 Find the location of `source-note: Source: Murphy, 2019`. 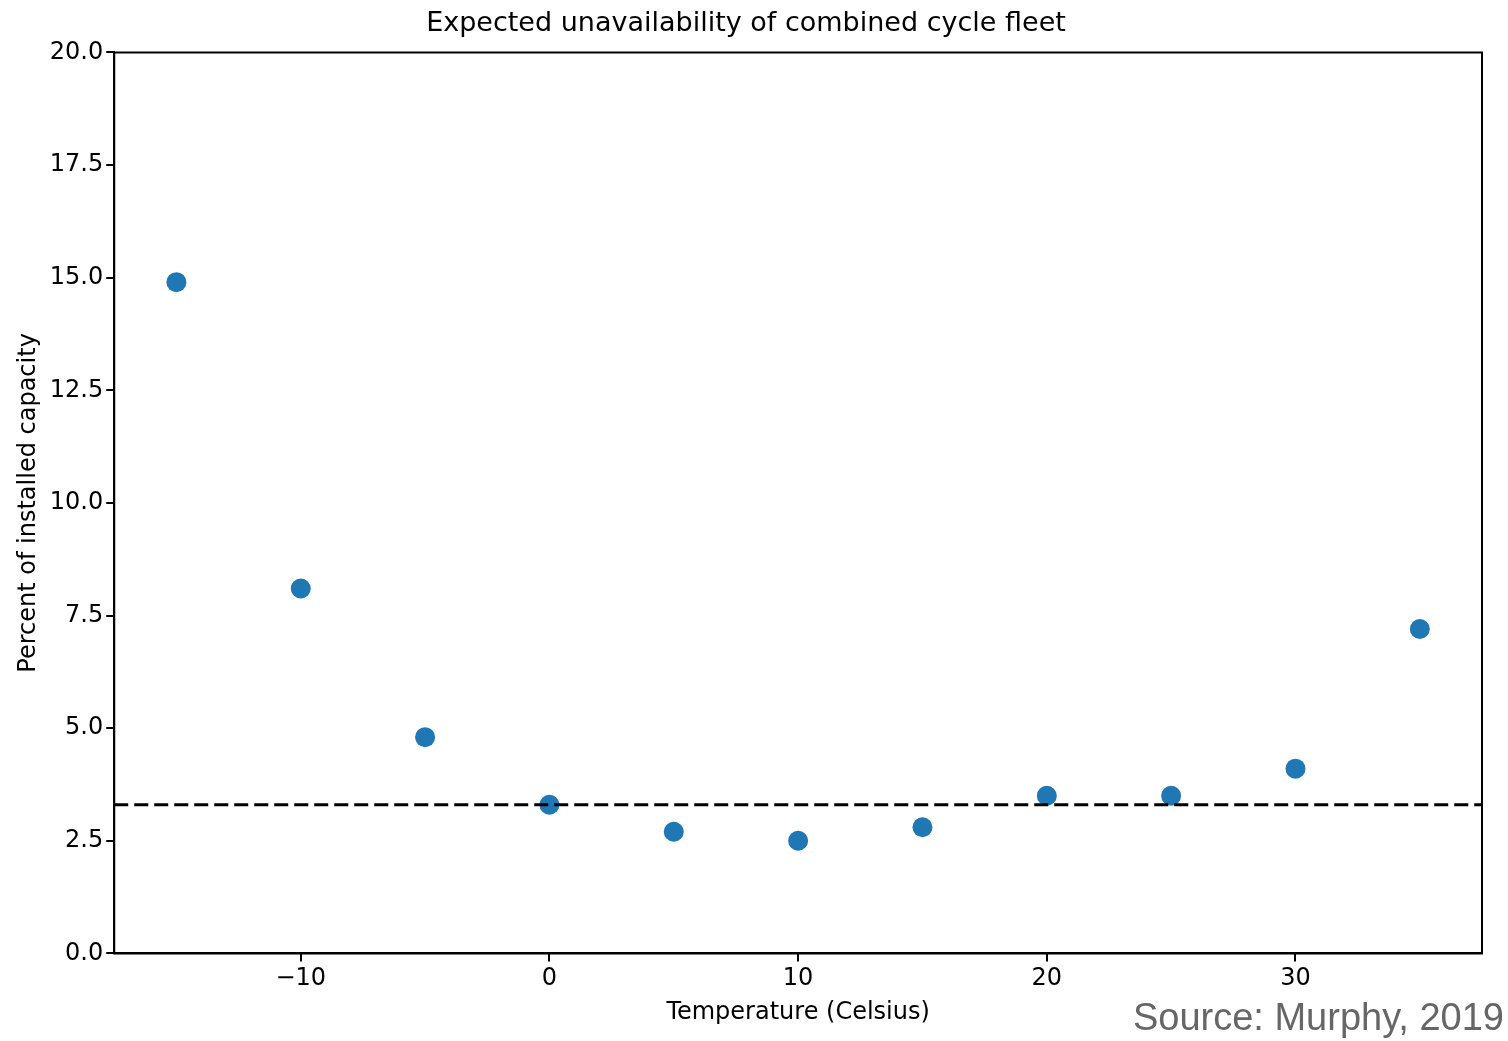

source-note: Source: Murphy, 2019 is located at coordinates (1318, 1017).